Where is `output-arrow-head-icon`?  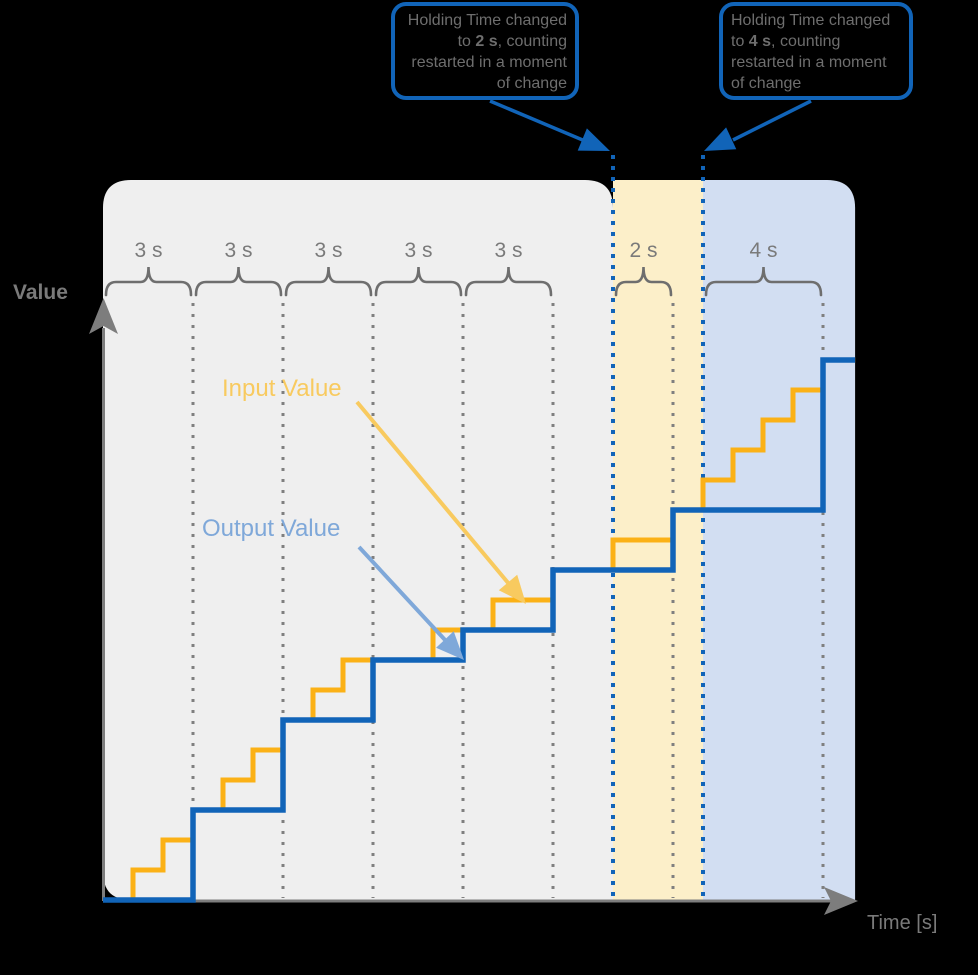 output-arrow-head-icon is located at coordinates (450, 645).